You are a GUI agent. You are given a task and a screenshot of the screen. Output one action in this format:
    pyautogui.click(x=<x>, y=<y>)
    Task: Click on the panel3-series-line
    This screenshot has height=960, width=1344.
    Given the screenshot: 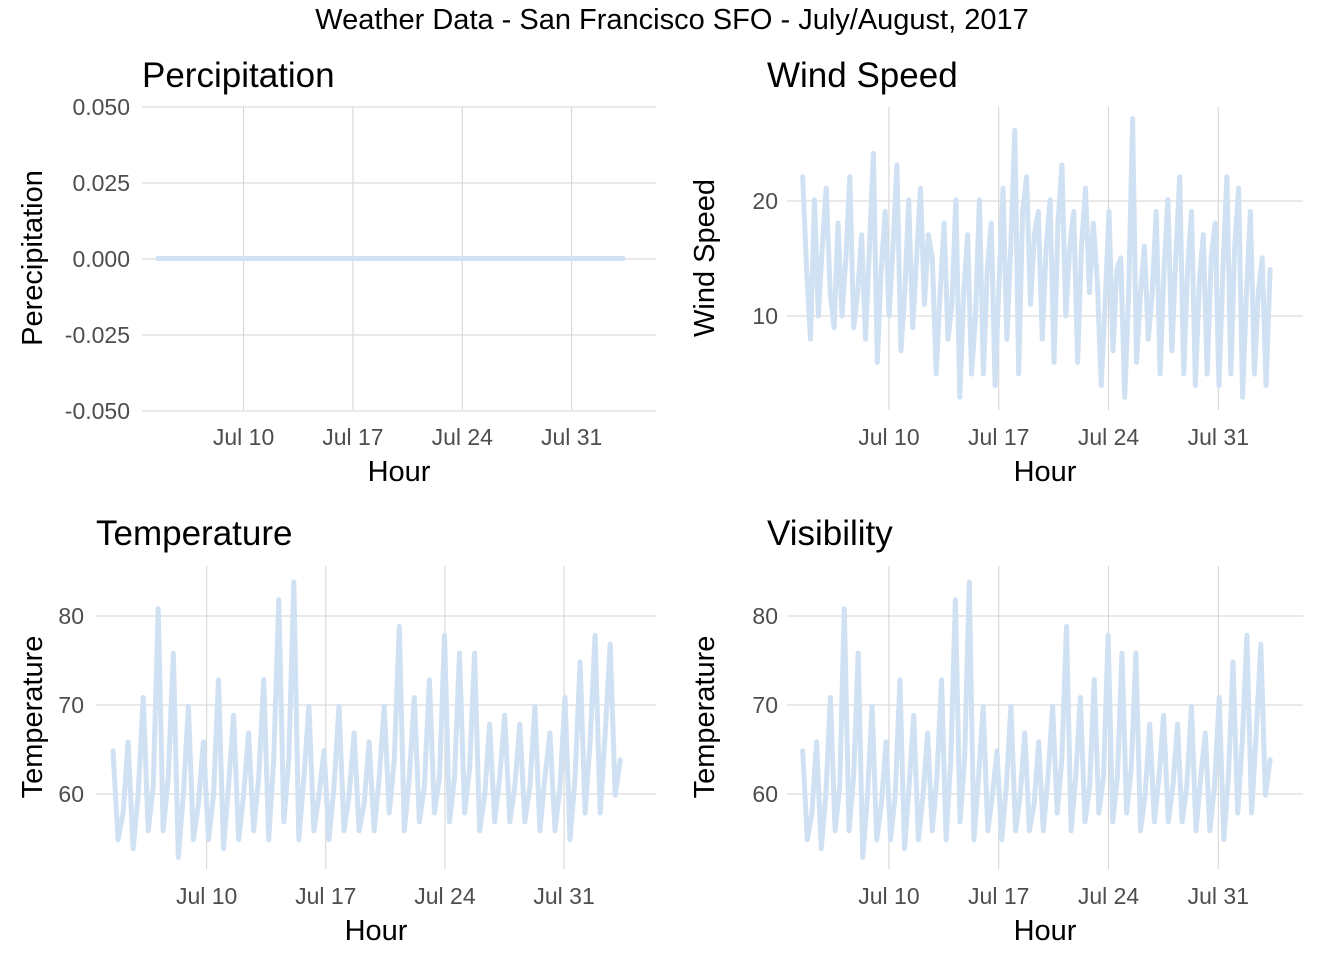 What is the action you would take?
    pyautogui.click(x=366, y=719)
    